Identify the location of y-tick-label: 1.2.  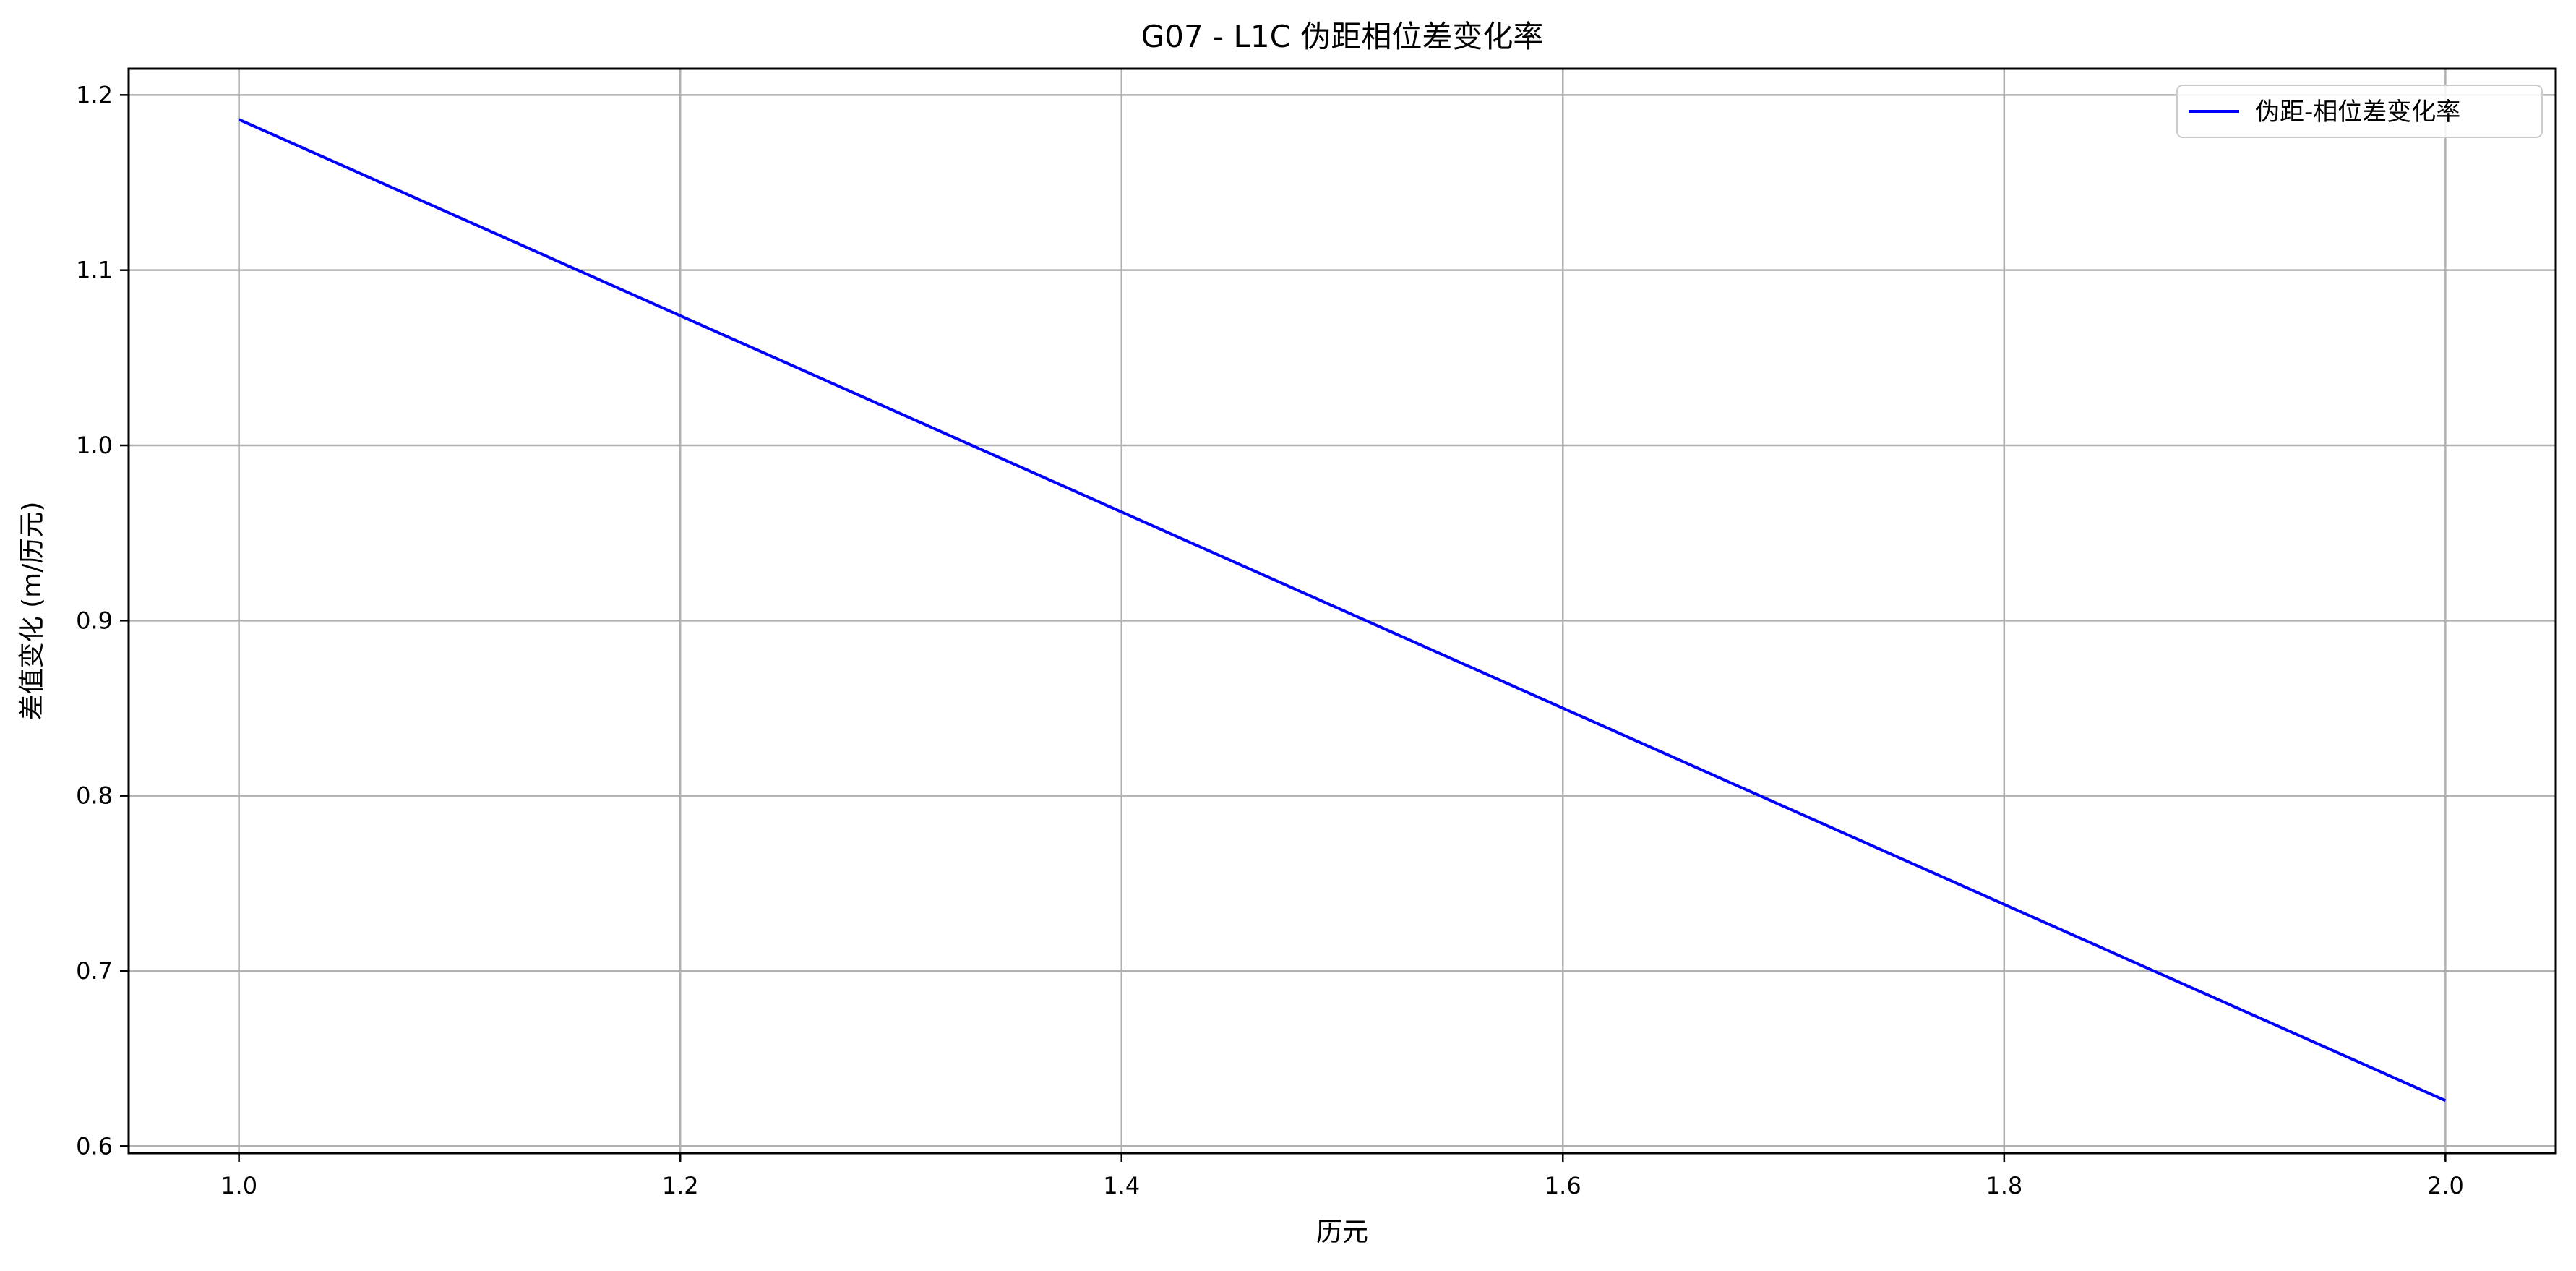
(95, 94).